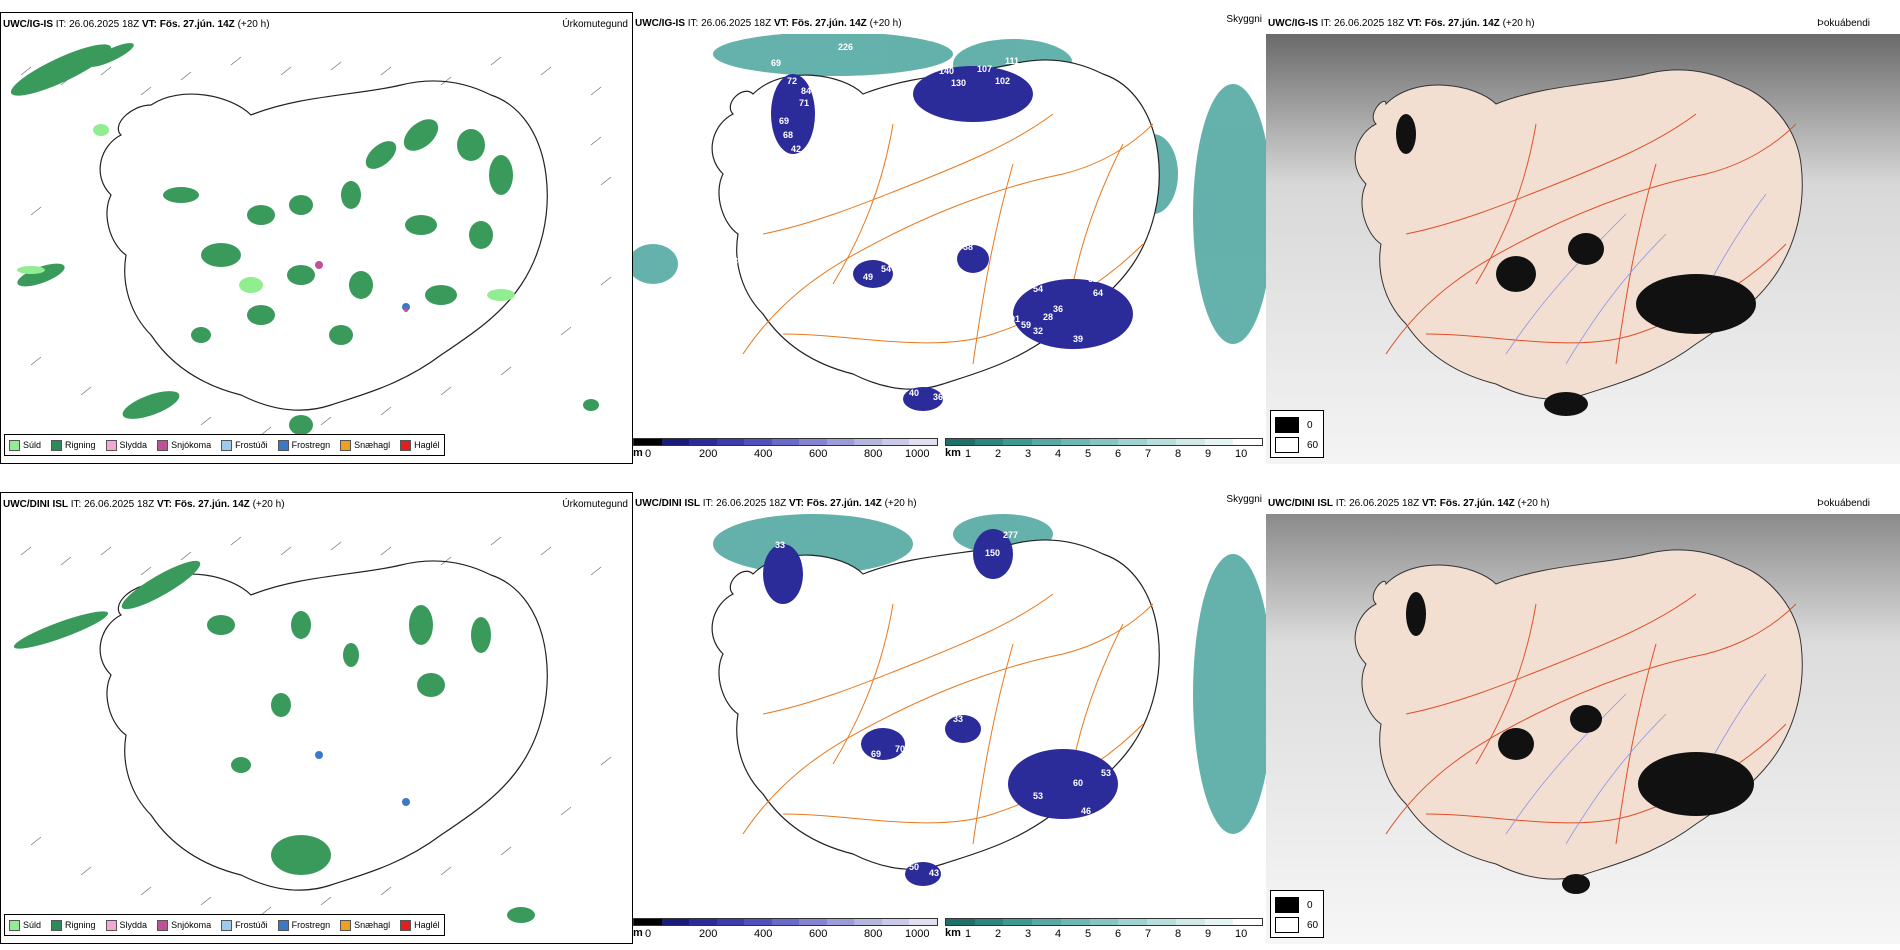 The width and height of the screenshot is (1900, 950). I want to click on init-time: IT: 26.06.2025 18Z, so click(97, 24).